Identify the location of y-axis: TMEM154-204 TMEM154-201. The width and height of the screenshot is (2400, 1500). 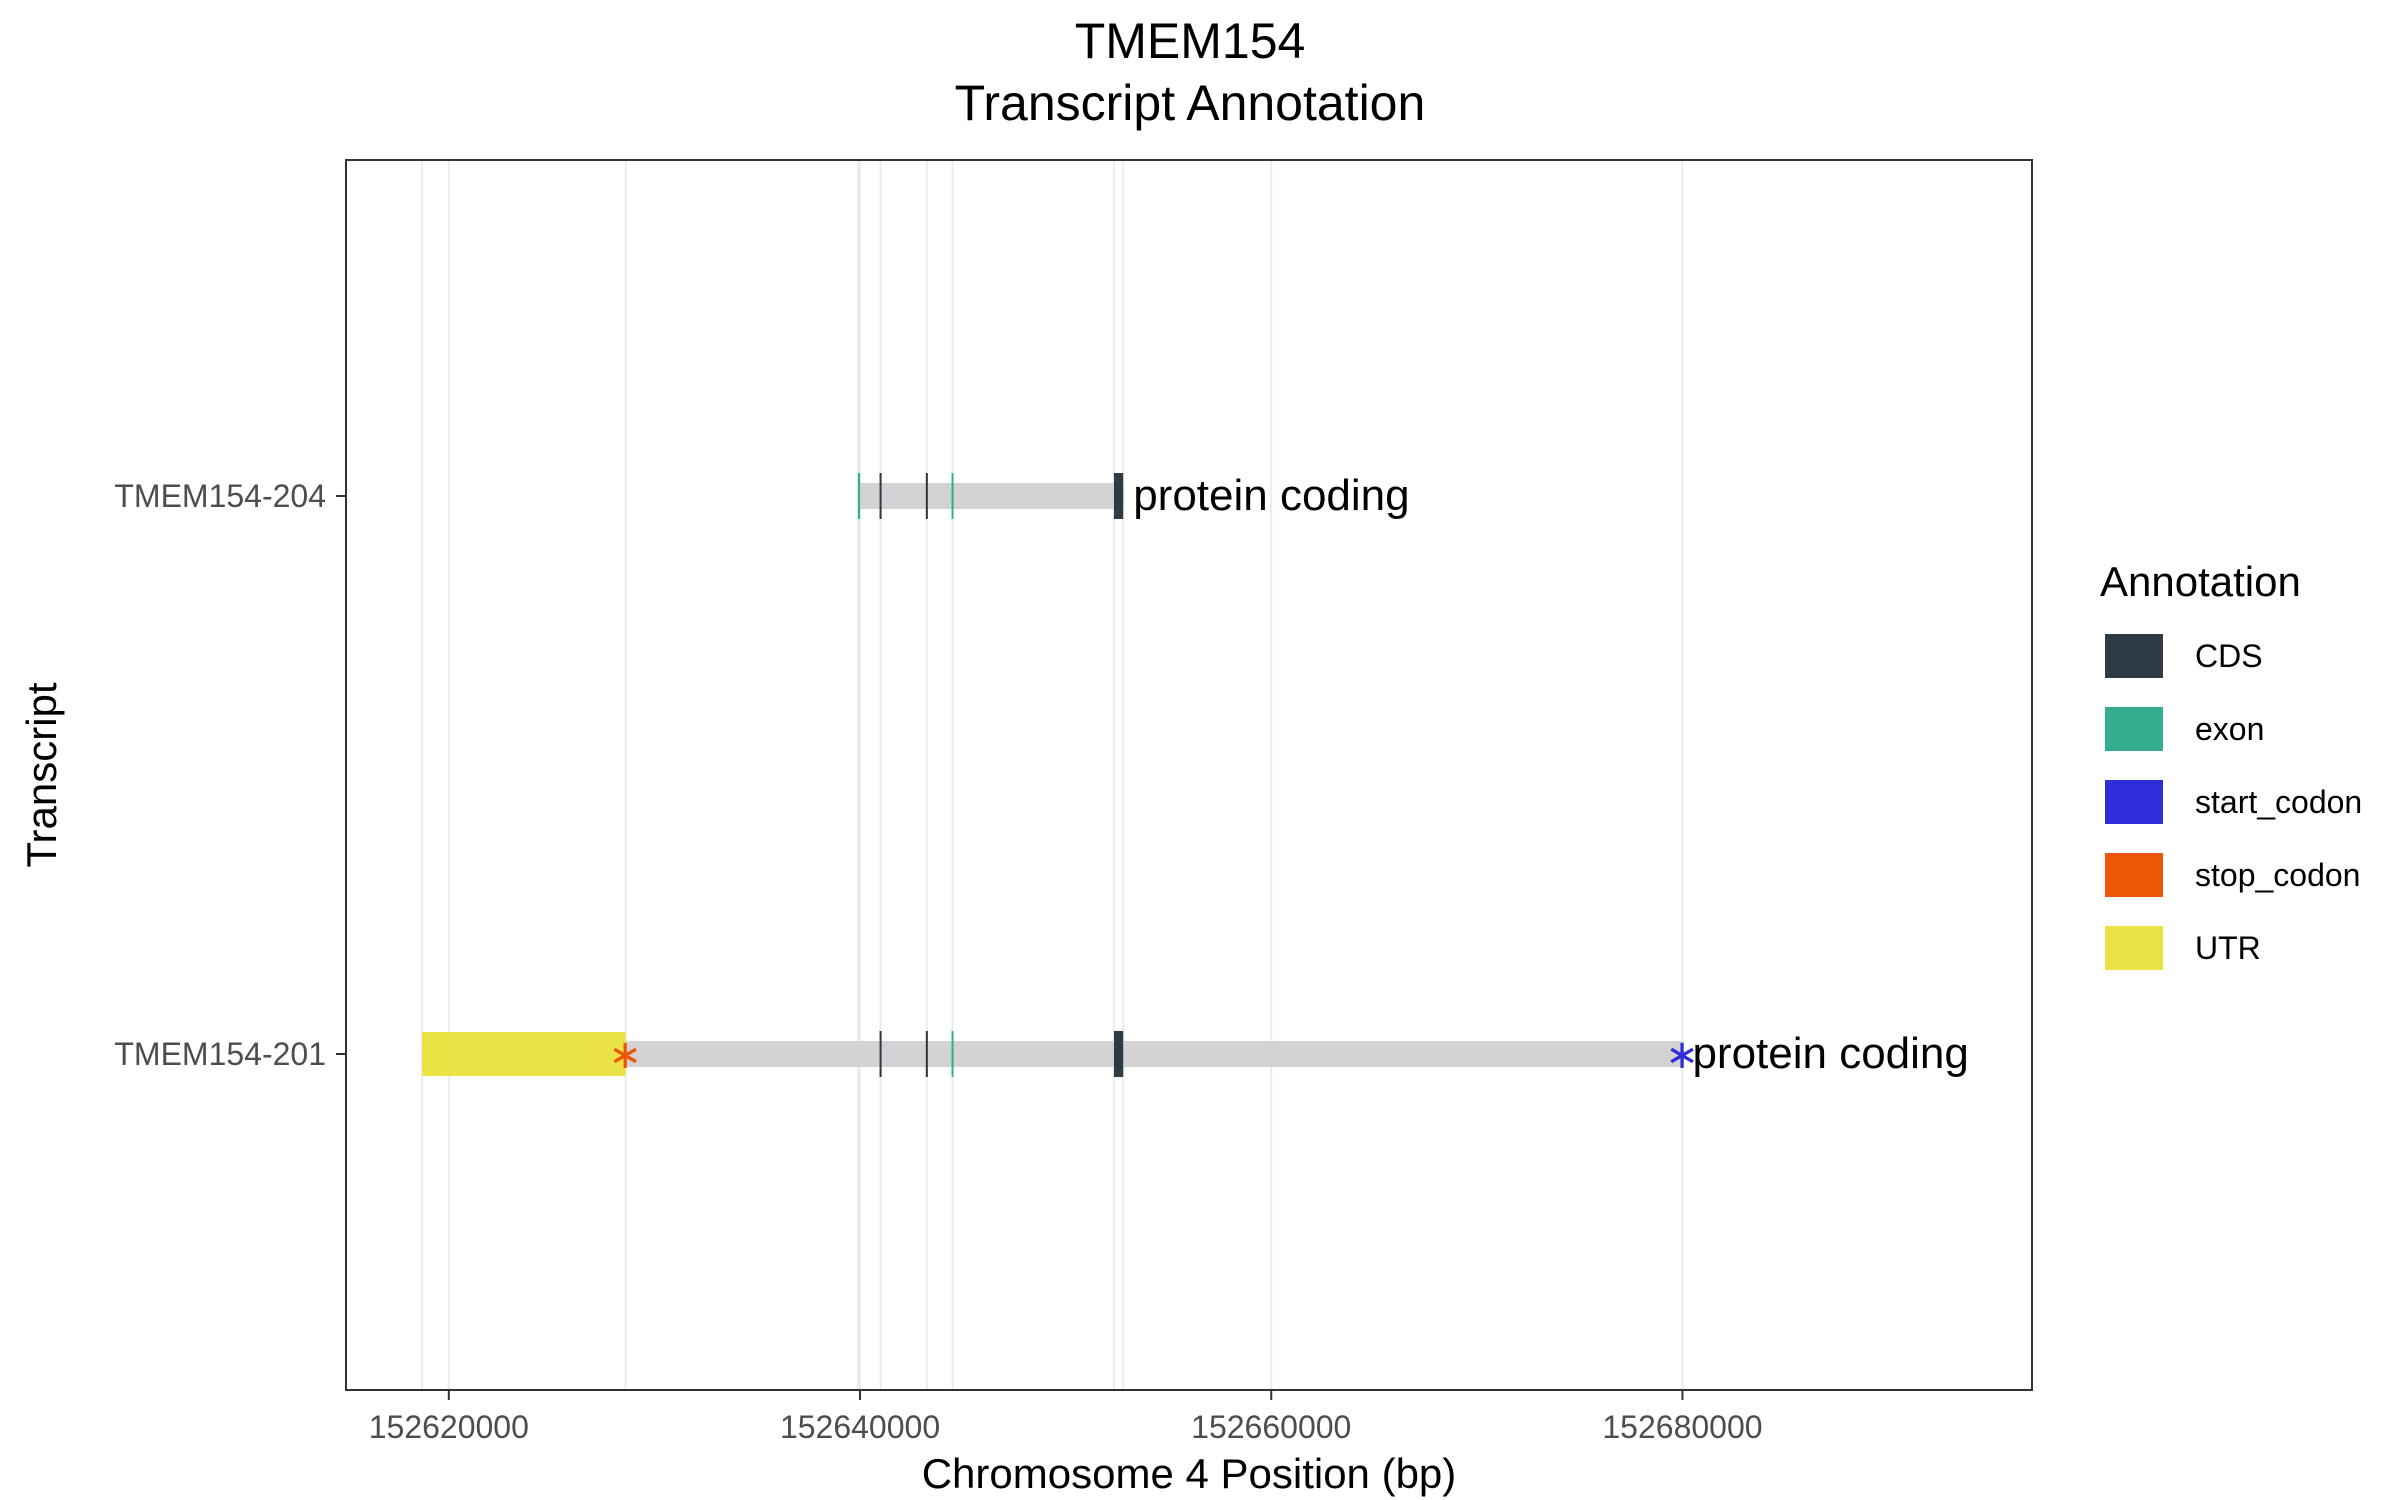
(230, 775).